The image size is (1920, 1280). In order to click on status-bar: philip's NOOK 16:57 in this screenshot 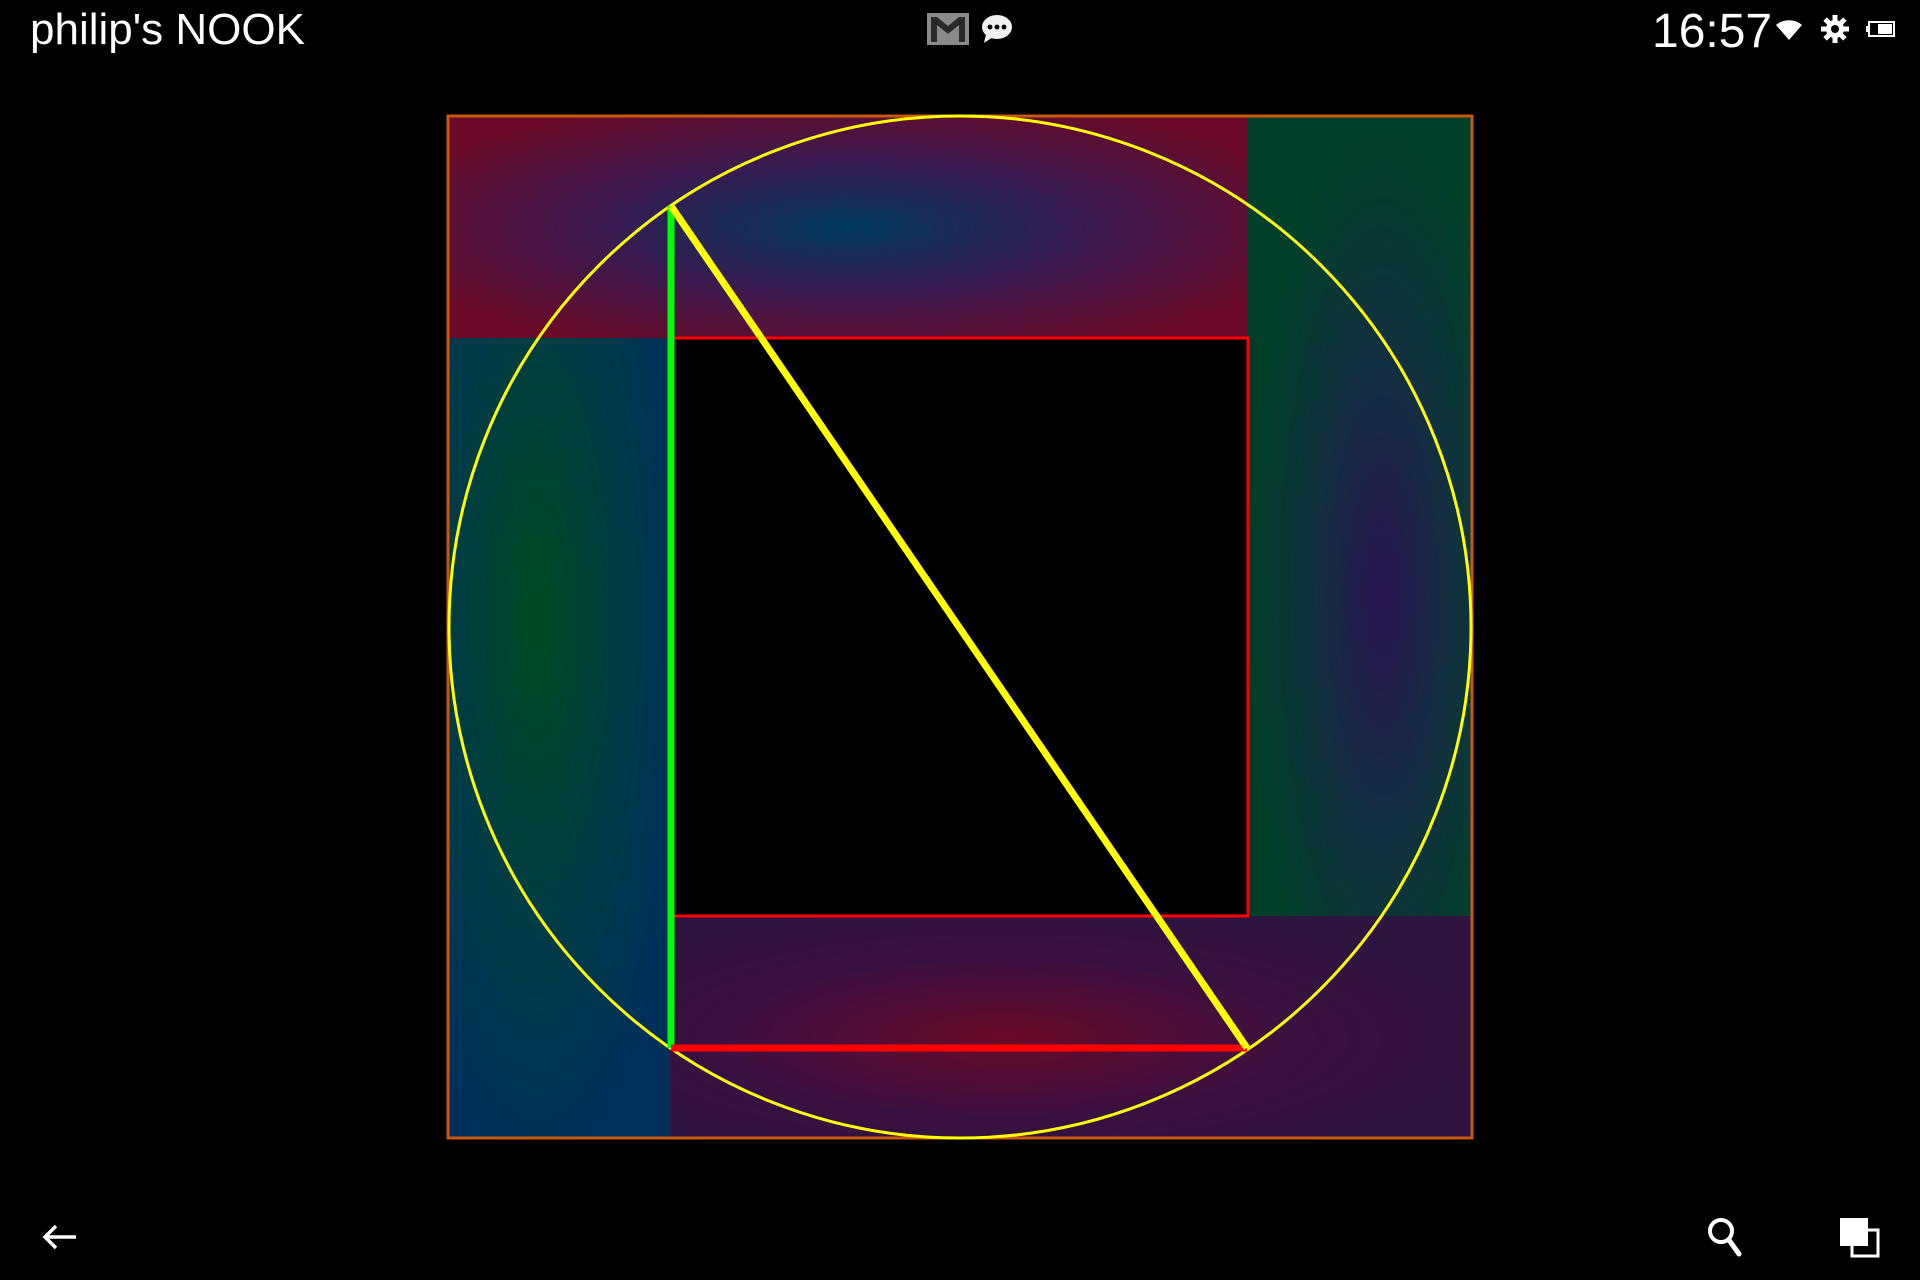, I will do `click(960, 31)`.